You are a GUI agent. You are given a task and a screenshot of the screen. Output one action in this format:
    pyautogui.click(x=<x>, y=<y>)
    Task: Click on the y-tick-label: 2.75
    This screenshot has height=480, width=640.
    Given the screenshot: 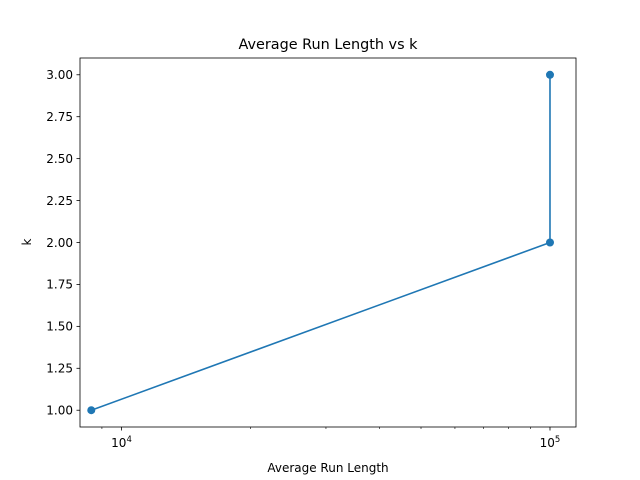 What is the action you would take?
    pyautogui.click(x=59, y=117)
    